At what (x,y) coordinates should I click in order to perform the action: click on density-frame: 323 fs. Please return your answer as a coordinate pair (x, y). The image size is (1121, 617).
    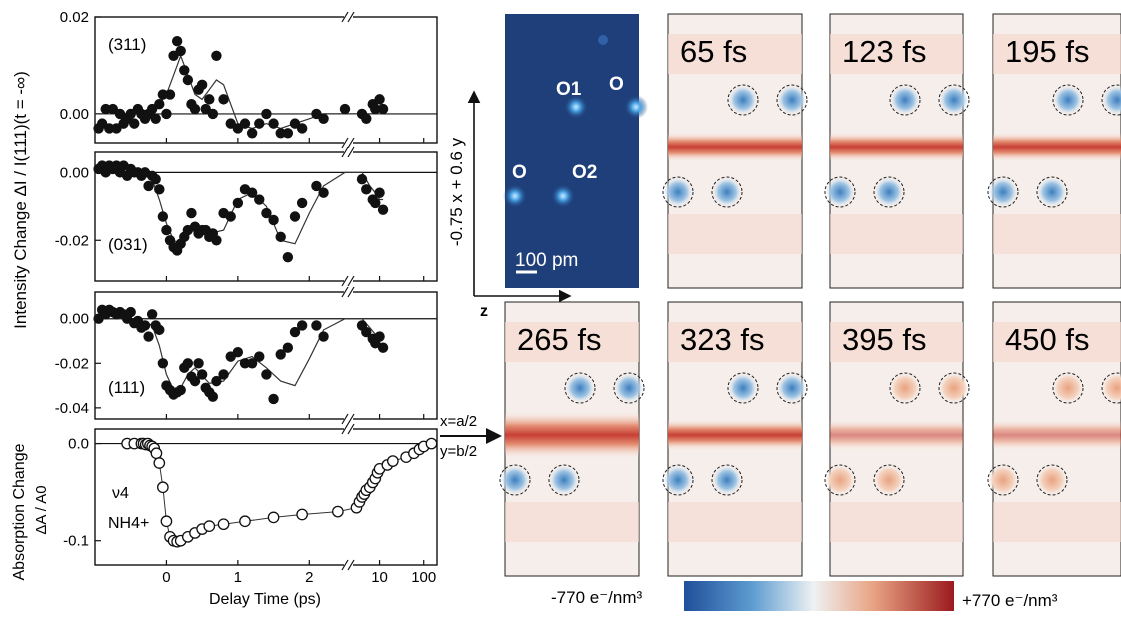
    Looking at the image, I should click on (735, 439).